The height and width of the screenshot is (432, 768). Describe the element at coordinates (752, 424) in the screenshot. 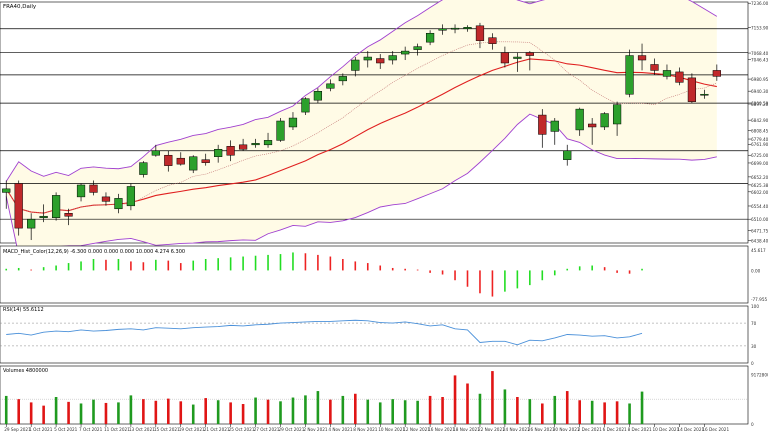

I see `volume-axis-label: 0` at that location.